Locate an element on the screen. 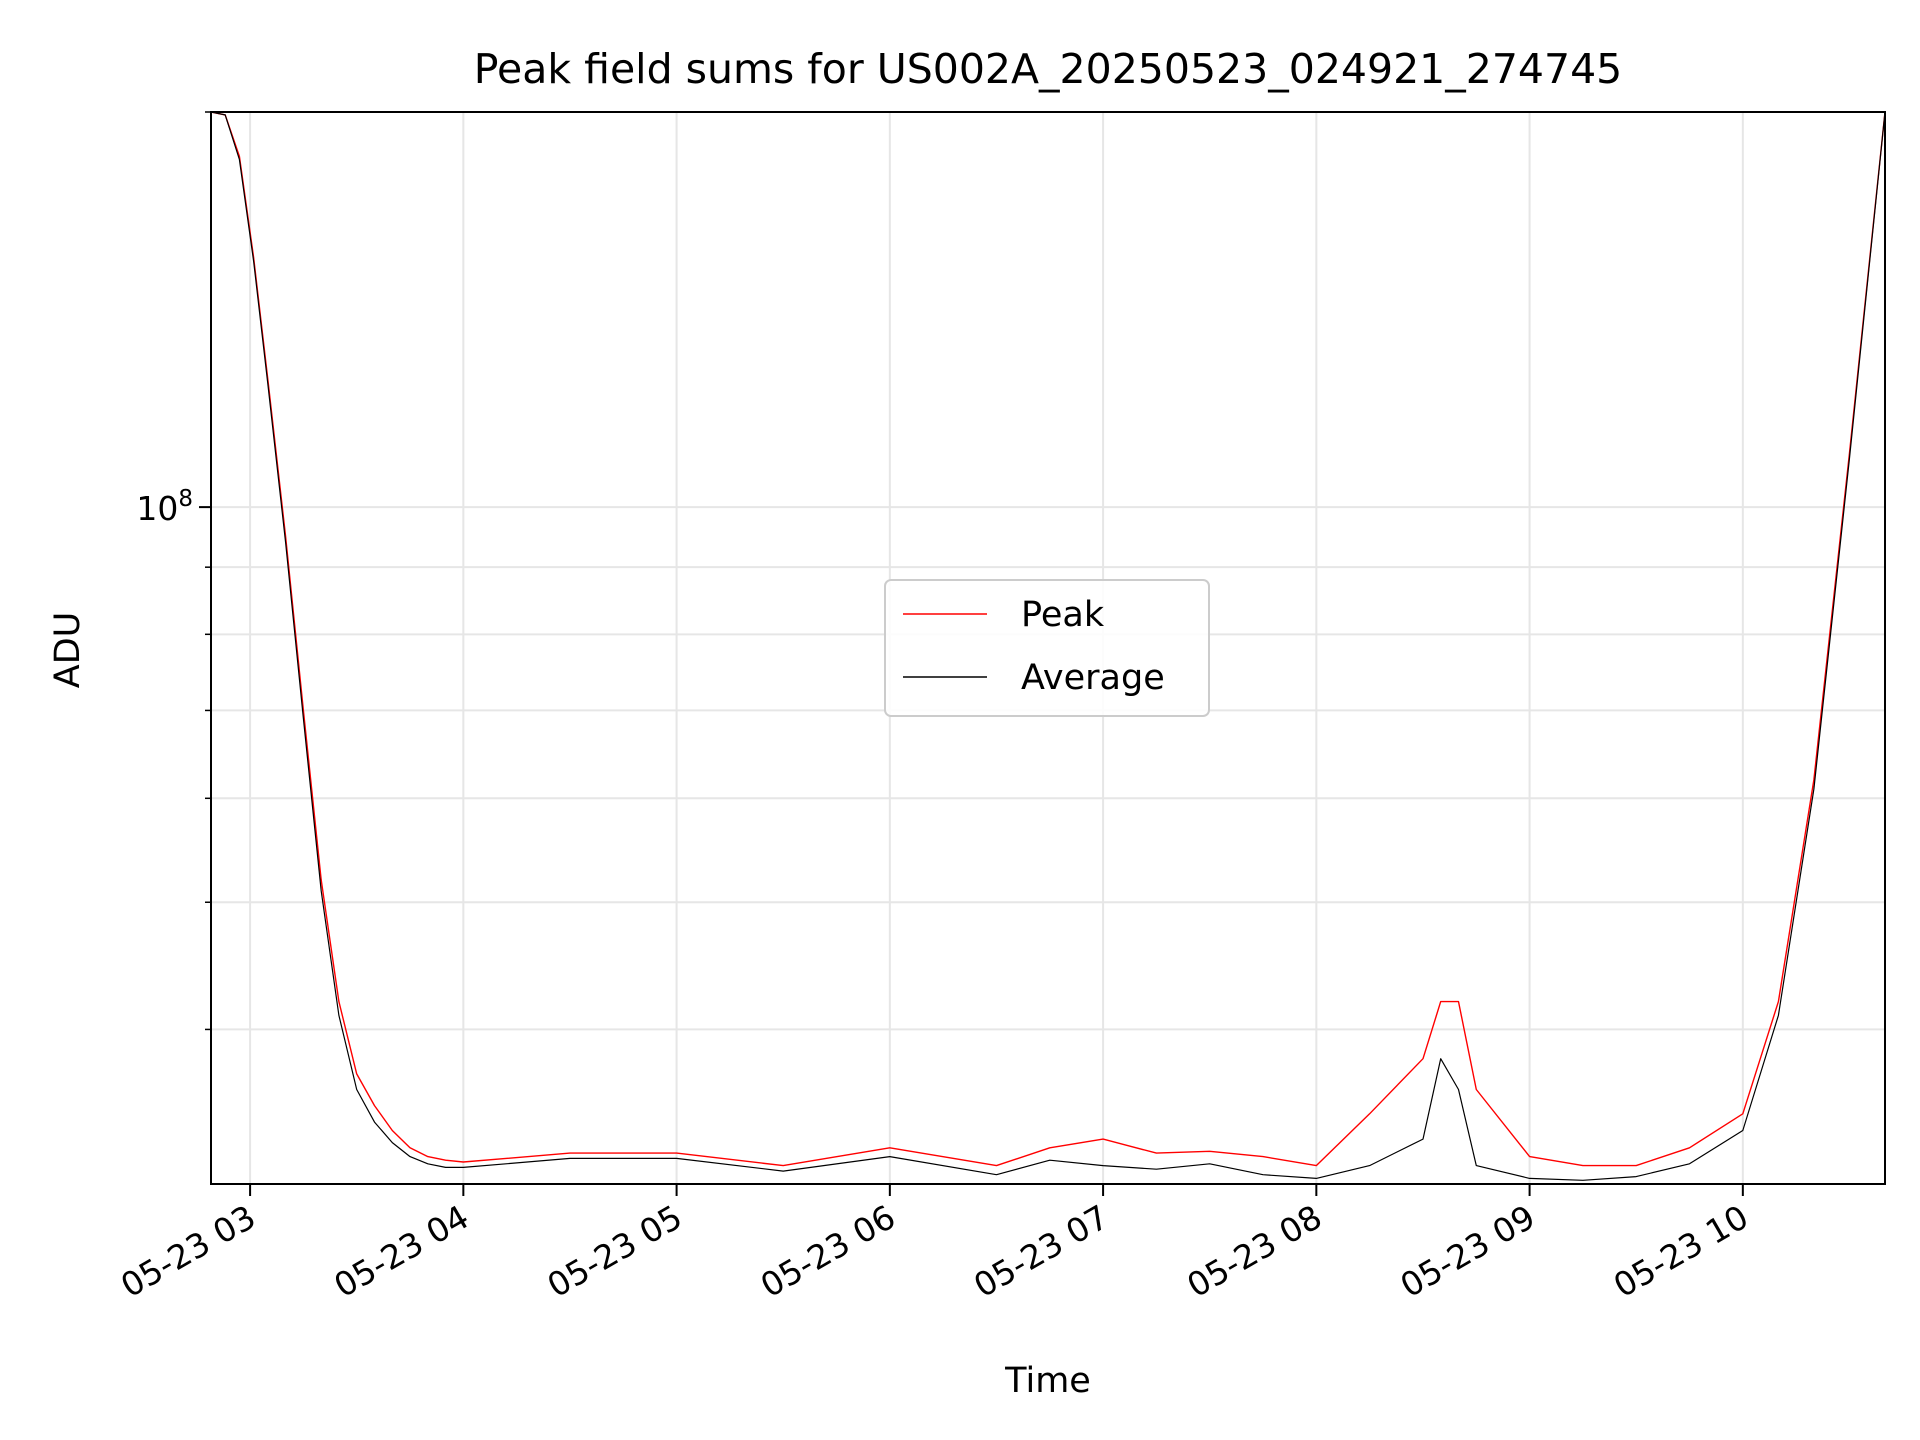  legend-average-label: Average is located at coordinates (1093, 678).